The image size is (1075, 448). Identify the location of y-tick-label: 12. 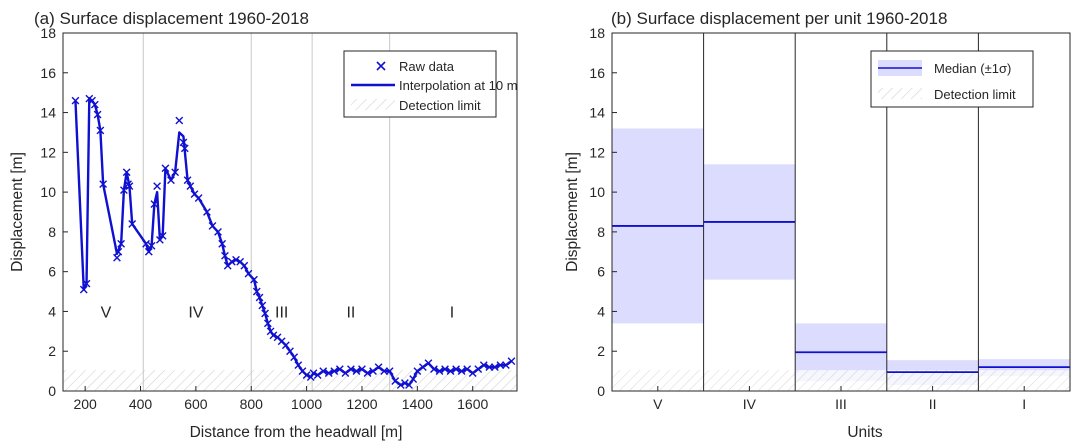
(597, 152).